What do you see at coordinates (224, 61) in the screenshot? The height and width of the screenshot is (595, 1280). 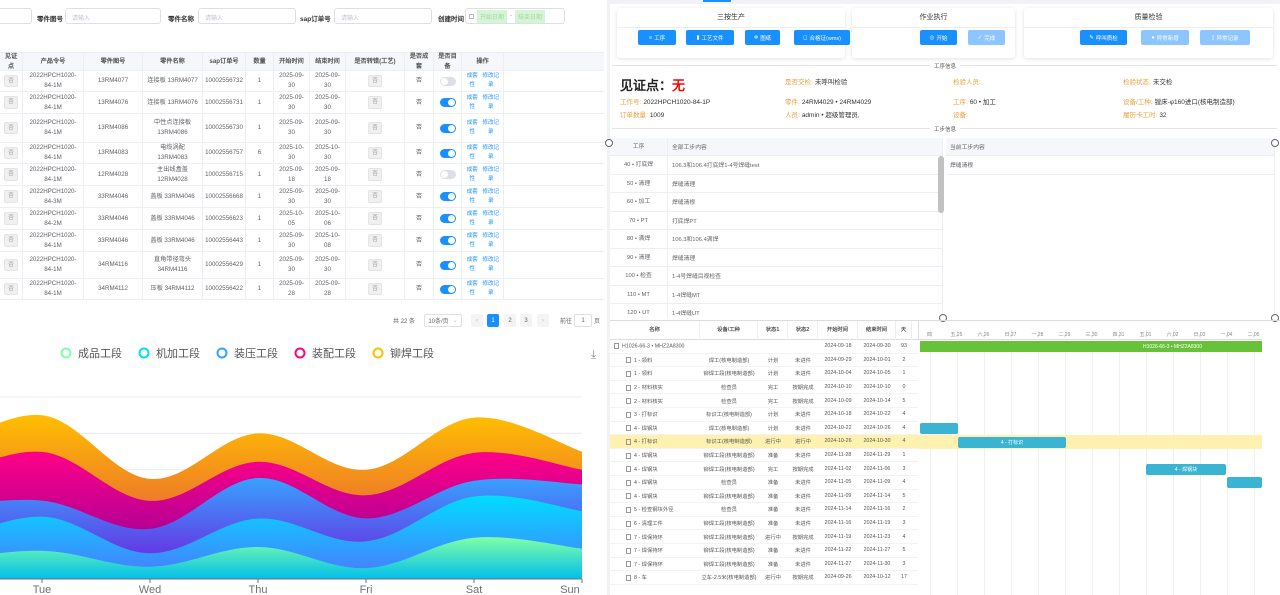 I see `column-header: sap订单号` at bounding box center [224, 61].